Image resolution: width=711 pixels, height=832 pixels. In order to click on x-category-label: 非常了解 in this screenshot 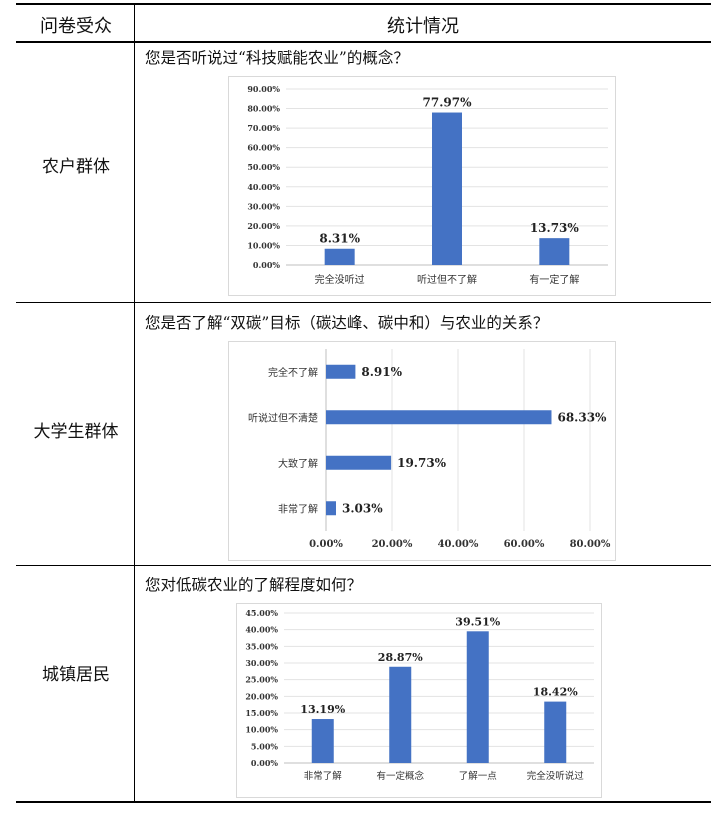, I will do `click(323, 776)`.